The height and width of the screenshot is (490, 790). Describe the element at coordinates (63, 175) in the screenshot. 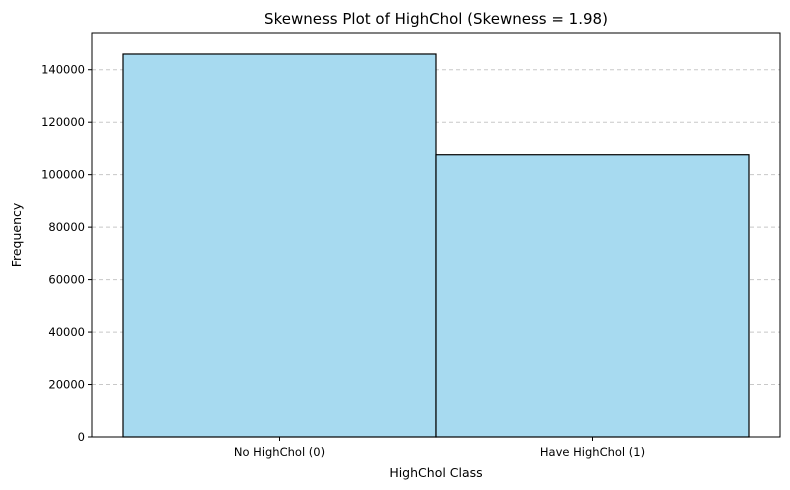

I see `y-tick-label: 100000` at that location.